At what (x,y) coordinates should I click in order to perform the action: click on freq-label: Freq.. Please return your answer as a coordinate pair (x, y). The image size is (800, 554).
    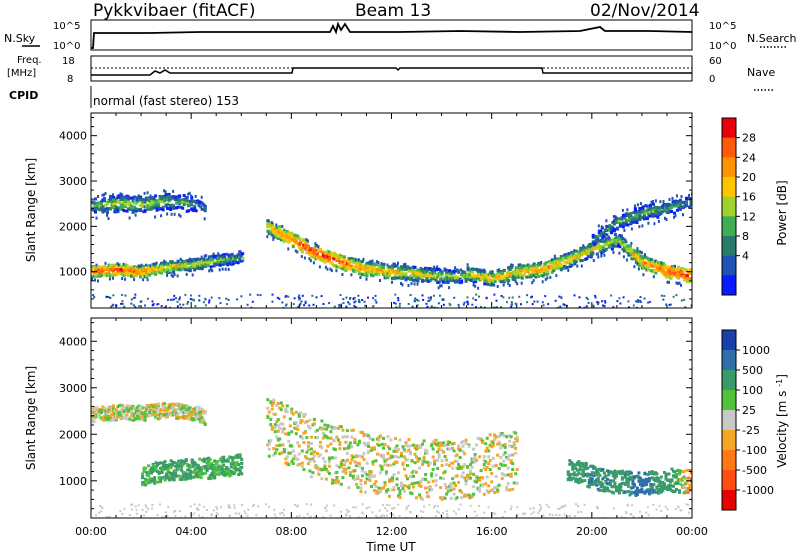
    Looking at the image, I should click on (29, 60).